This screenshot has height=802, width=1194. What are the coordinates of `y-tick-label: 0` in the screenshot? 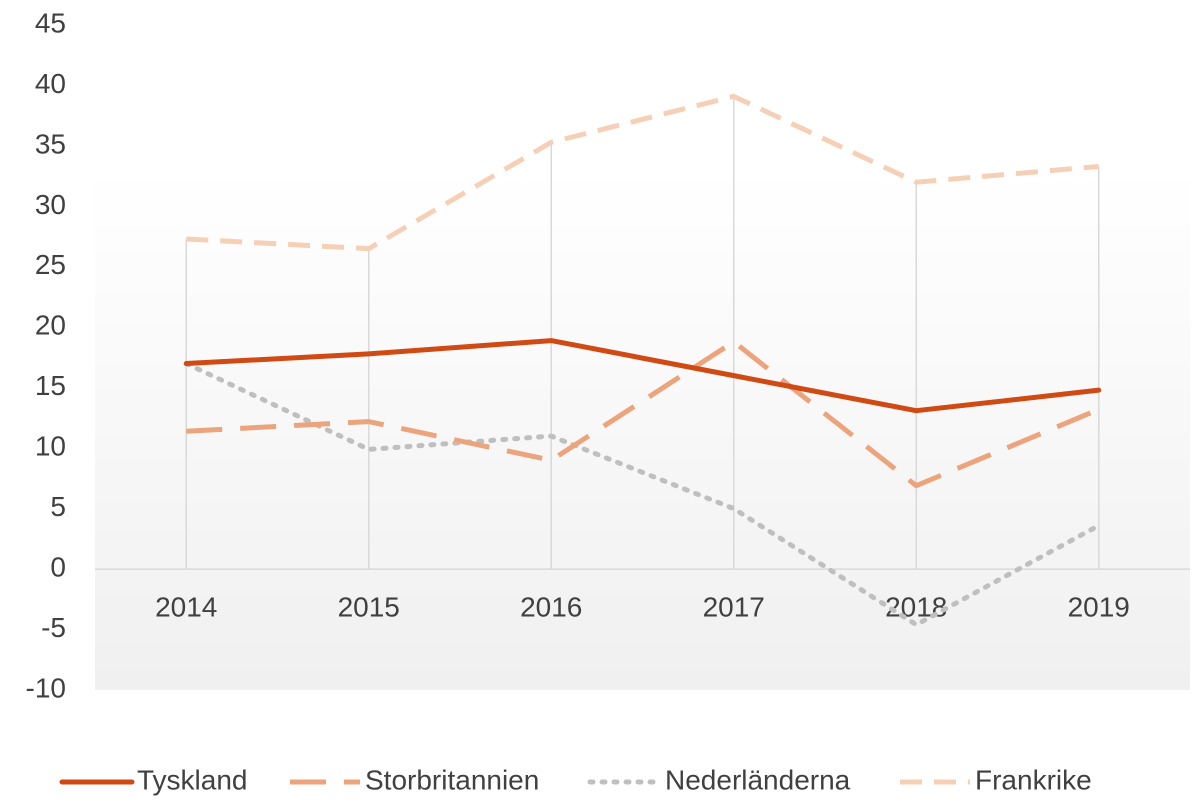 It's located at (58, 566).